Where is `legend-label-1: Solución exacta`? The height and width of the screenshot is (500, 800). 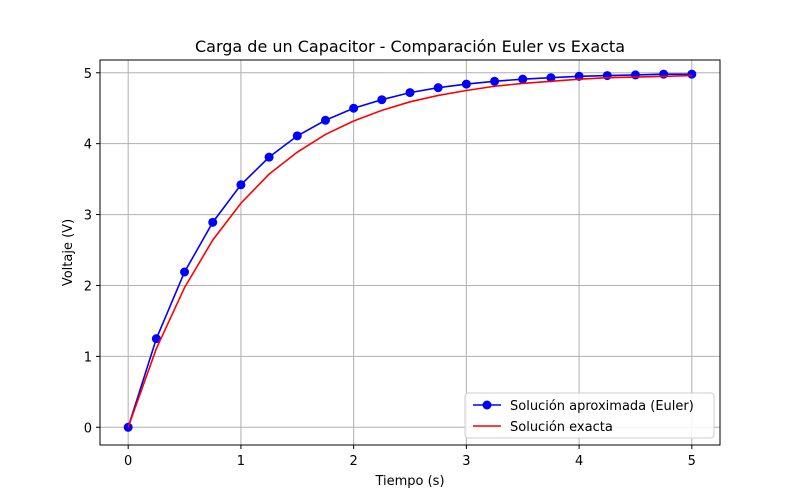 legend-label-1: Solución exacta is located at coordinates (561, 427).